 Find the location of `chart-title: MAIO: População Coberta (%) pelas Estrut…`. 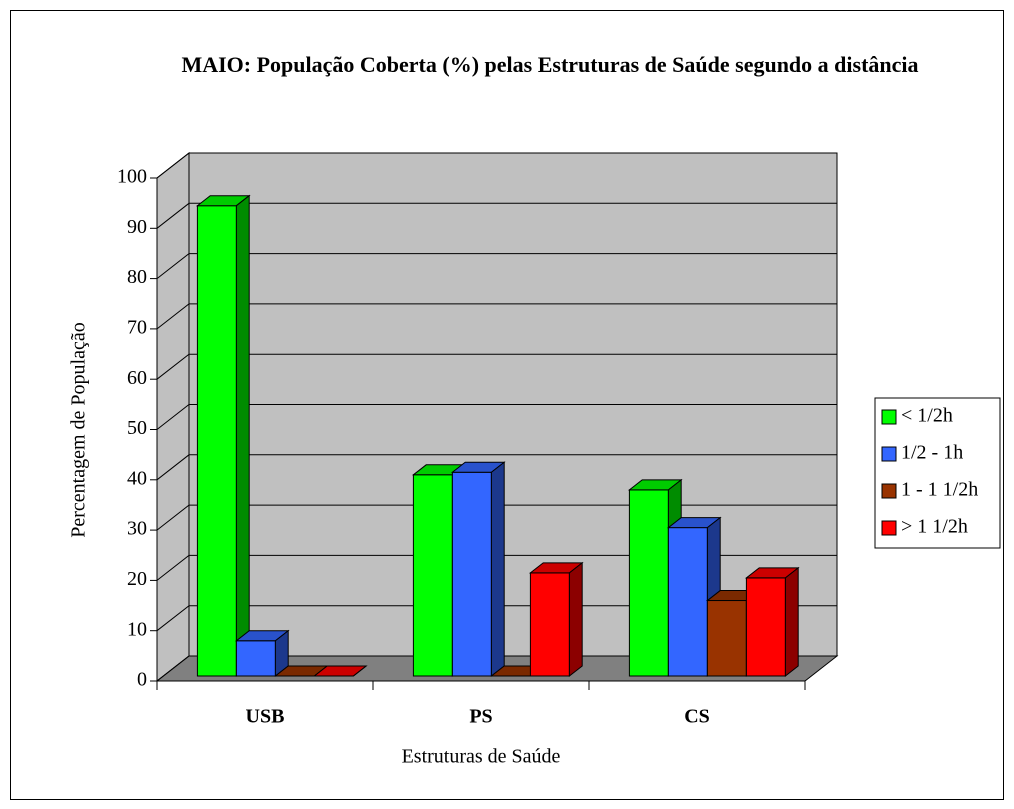

chart-title: MAIO: População Coberta (%) pelas Estrut… is located at coordinates (550, 64).